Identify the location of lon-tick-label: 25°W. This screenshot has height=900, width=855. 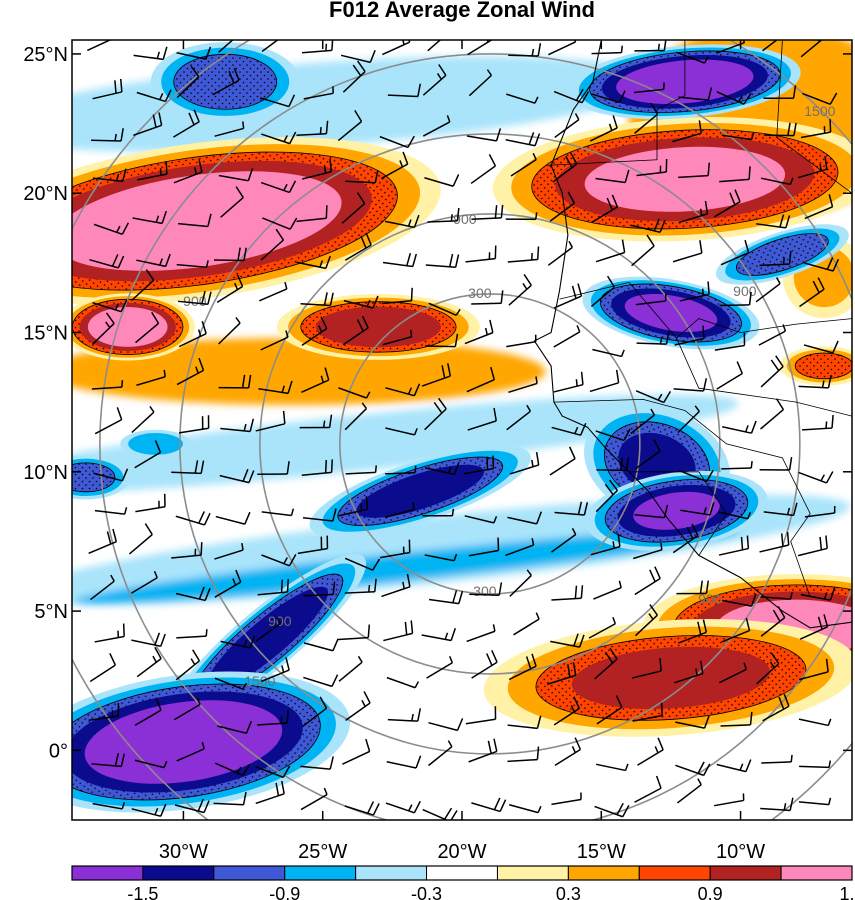
(322, 852).